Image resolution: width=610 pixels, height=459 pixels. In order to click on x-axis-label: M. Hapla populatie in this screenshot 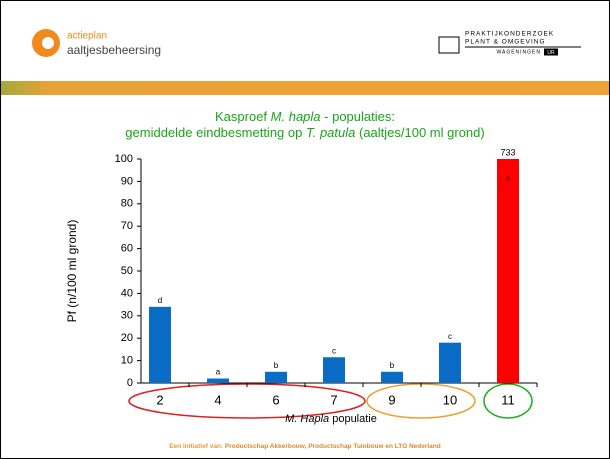, I will do `click(331, 419)`.